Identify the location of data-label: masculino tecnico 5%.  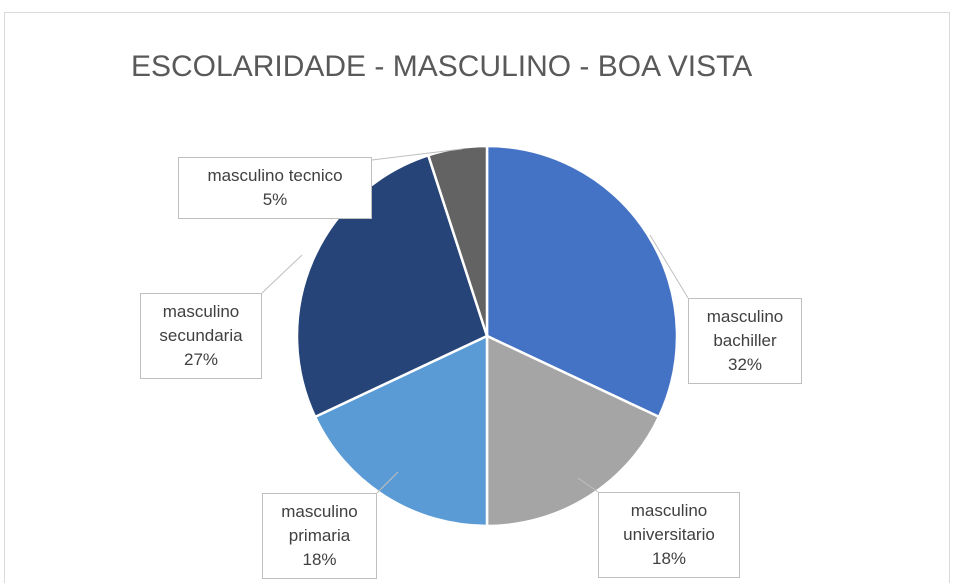
(275, 188).